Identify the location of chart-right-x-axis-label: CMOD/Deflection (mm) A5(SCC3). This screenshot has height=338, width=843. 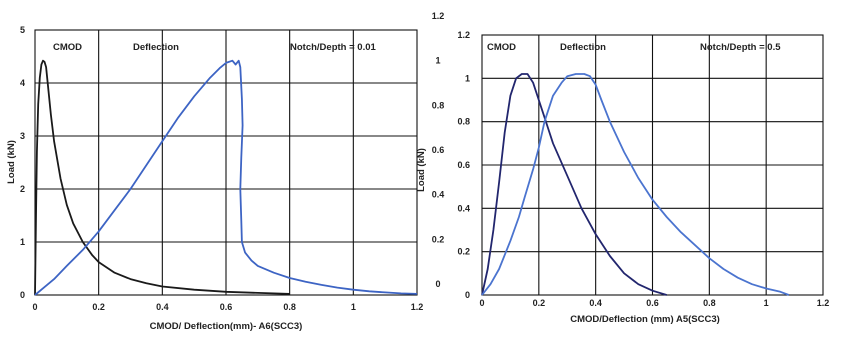
(645, 319).